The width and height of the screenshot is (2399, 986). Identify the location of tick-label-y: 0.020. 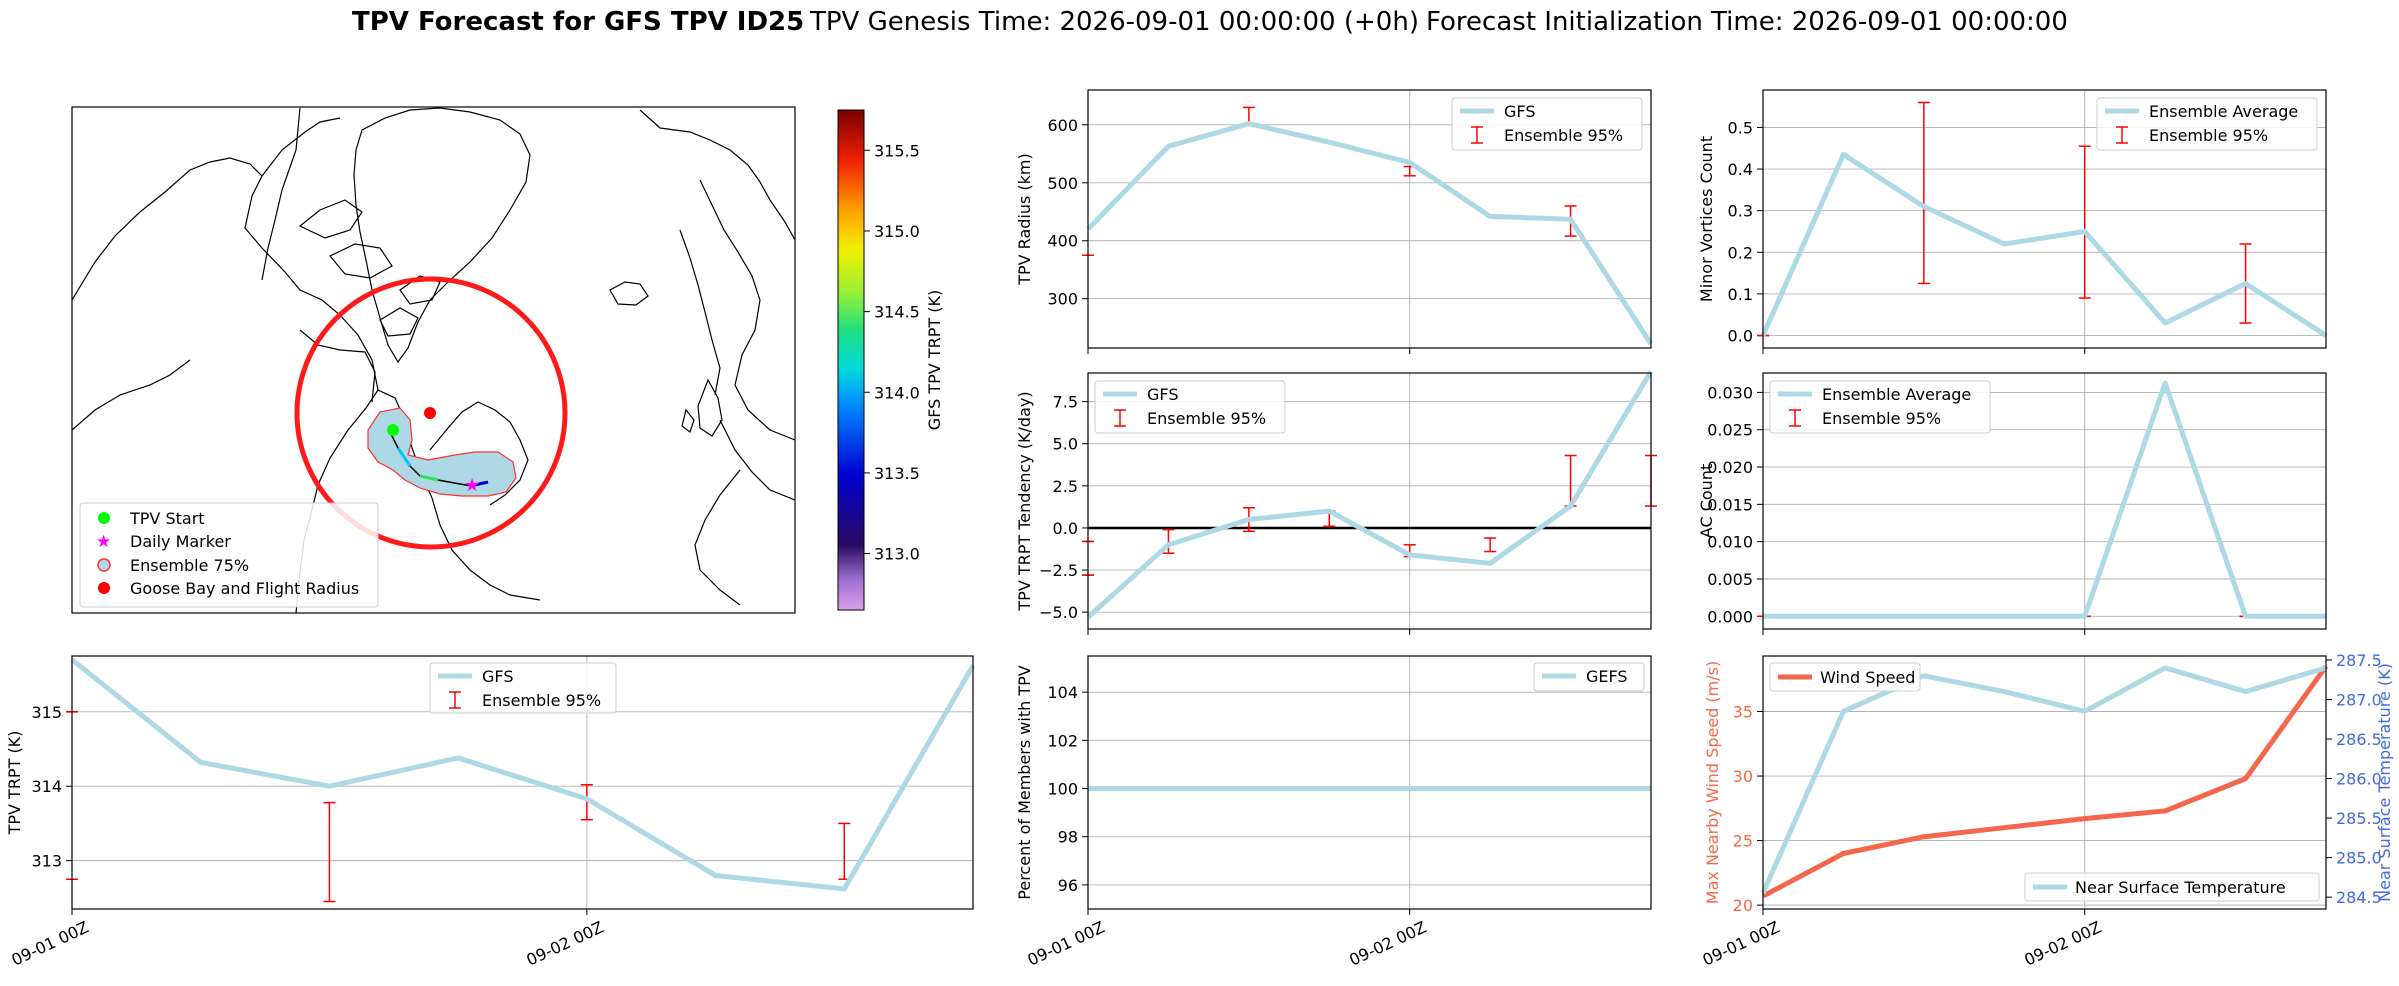
(1730, 467).